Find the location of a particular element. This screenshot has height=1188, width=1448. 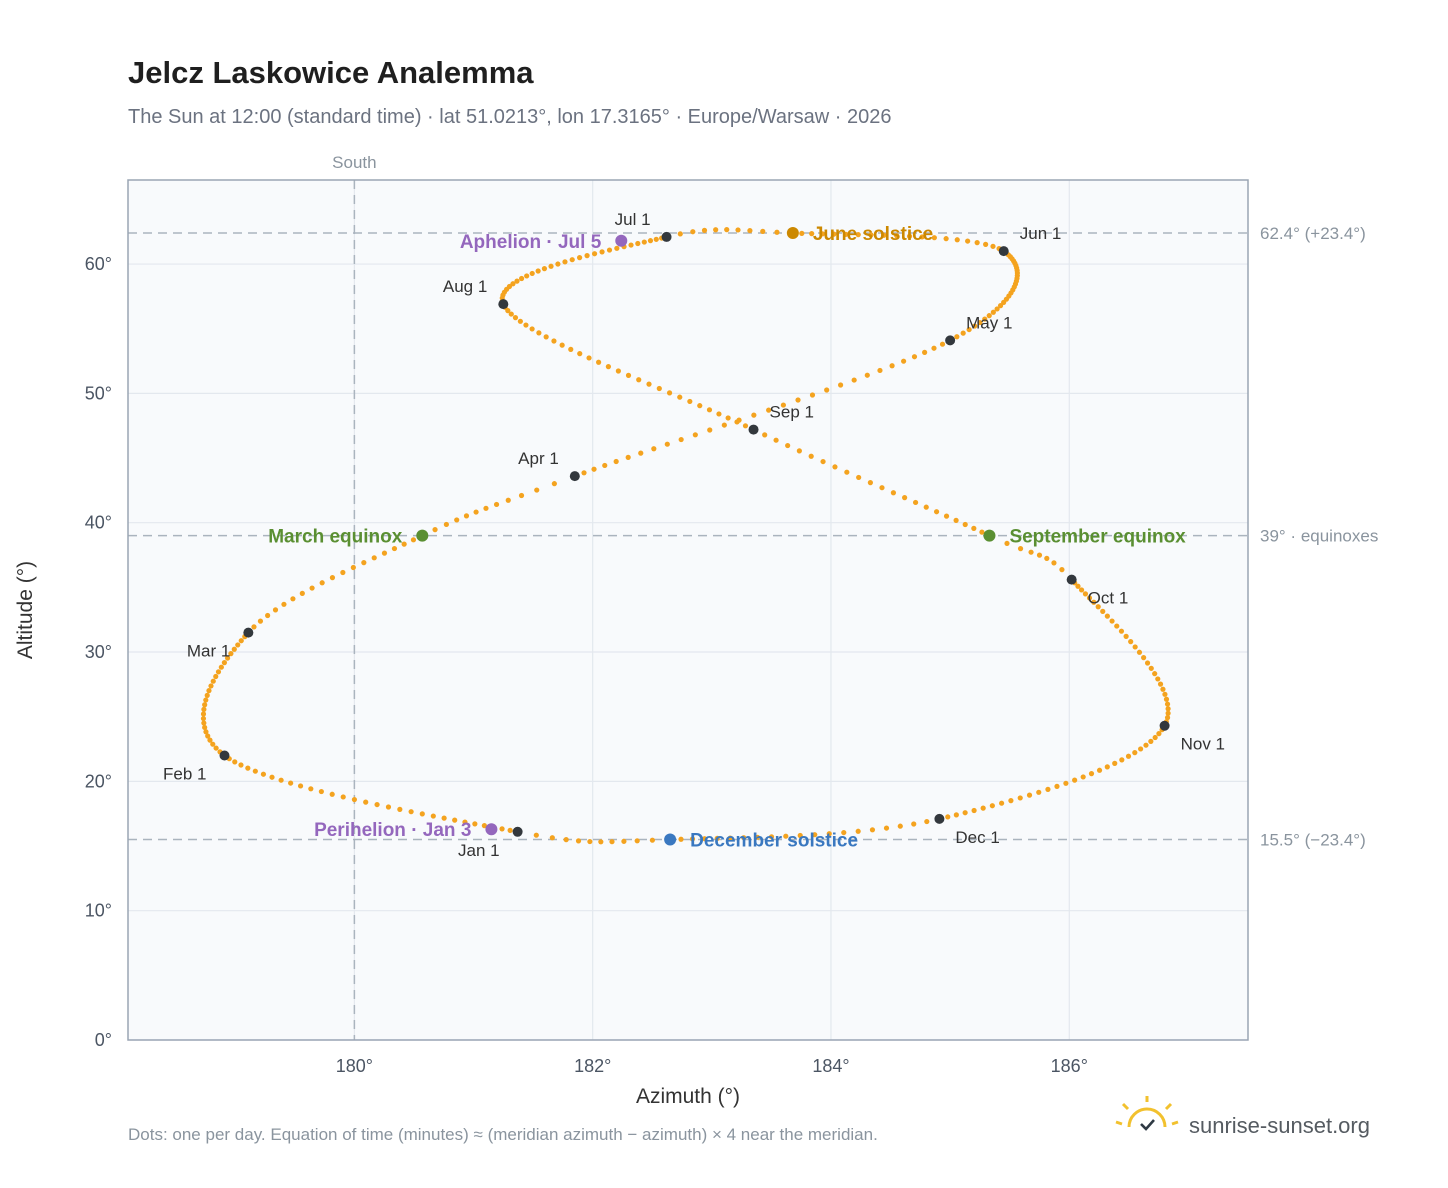

brand-name: sunrise-sunset.org is located at coordinates (1279, 1125).